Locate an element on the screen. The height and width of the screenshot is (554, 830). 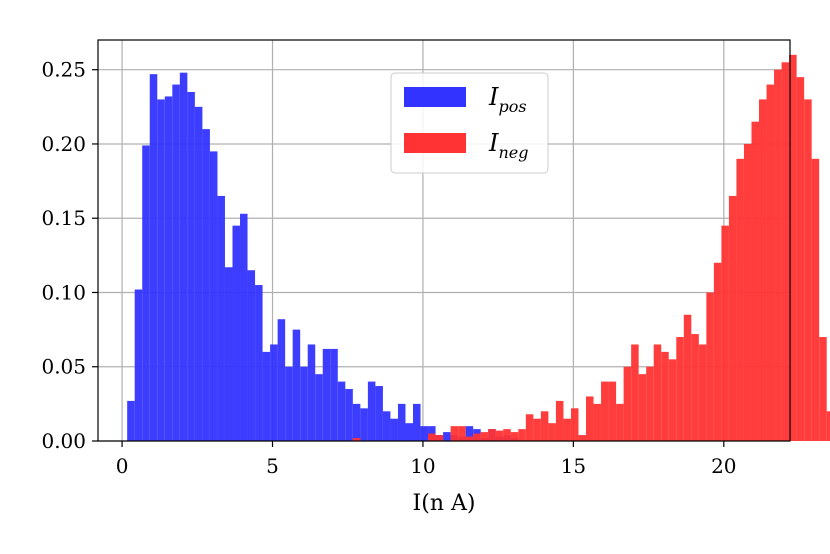
x-tick-label: 5 is located at coordinates (272, 466).